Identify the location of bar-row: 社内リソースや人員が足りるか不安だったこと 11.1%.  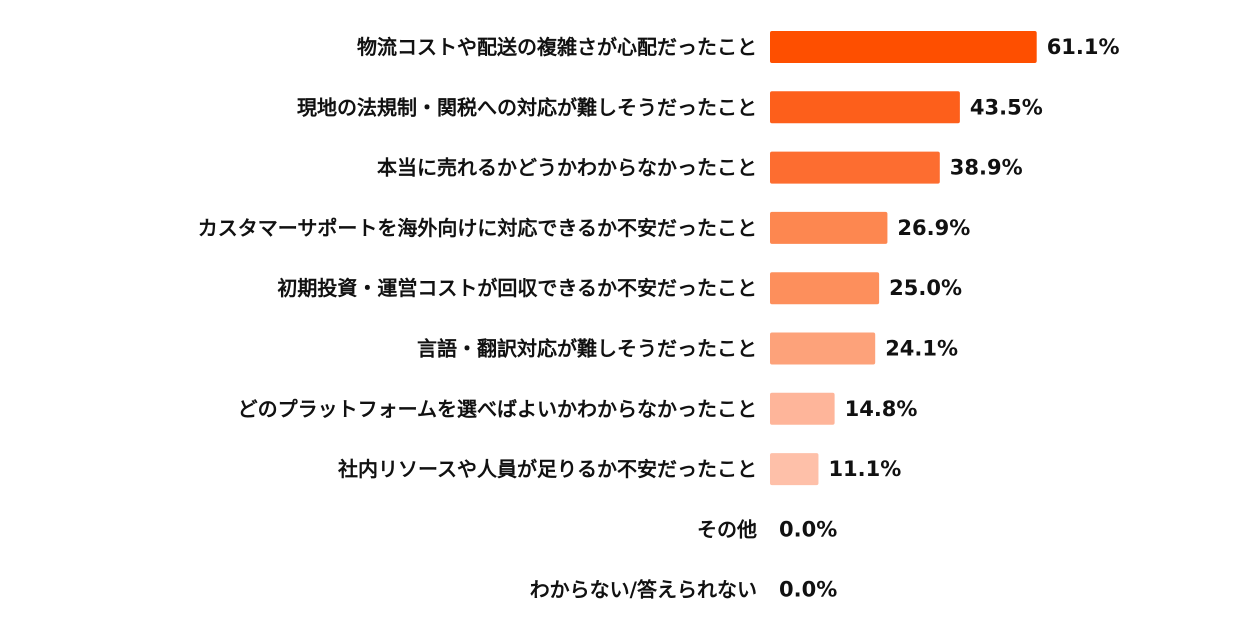
(619, 469).